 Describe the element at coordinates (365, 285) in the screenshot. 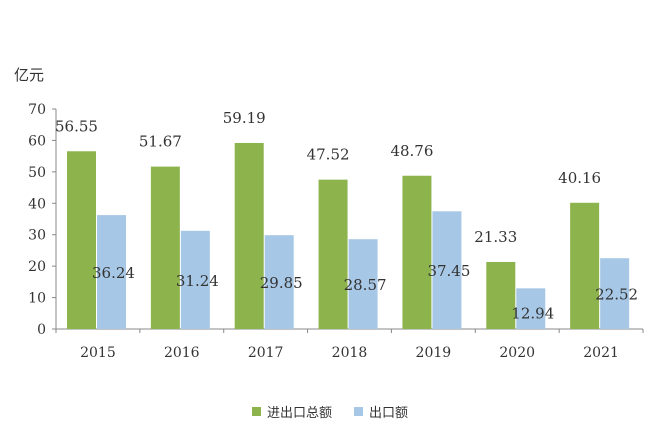

I see `data-label-export: 28.57` at that location.